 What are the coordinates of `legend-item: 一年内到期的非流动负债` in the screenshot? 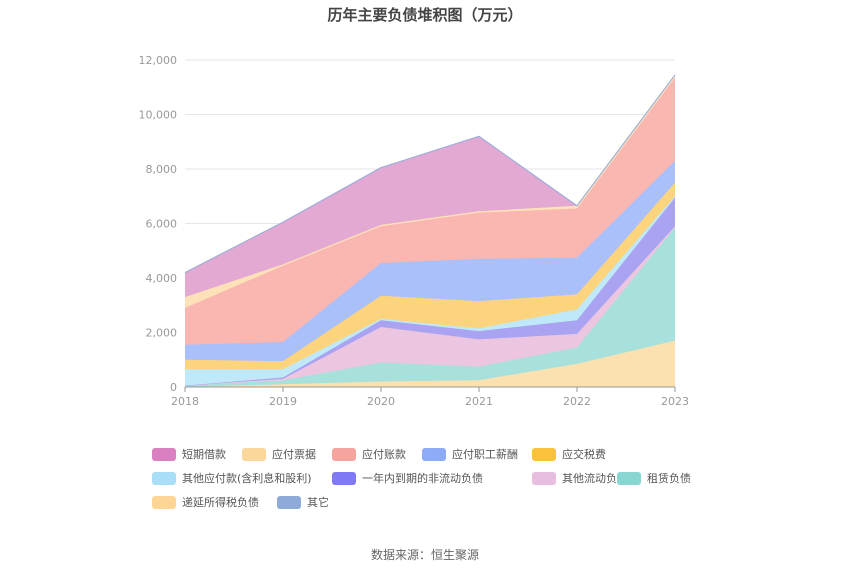 It's located at (407, 478).